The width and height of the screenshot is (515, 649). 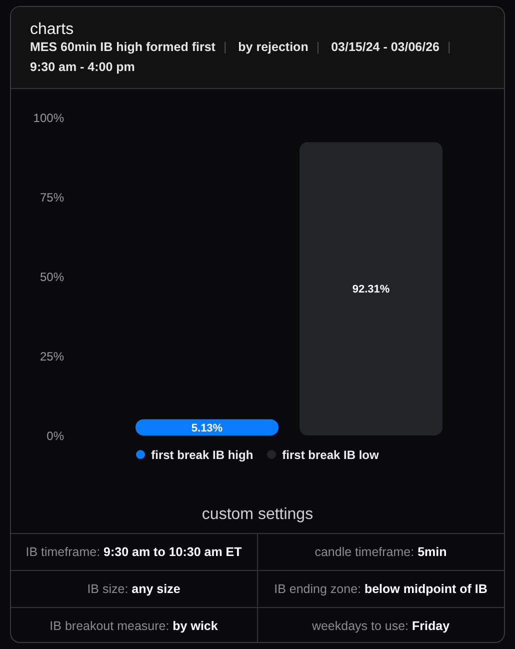 What do you see at coordinates (52, 356) in the screenshot?
I see `y-tick-label: 25%` at bounding box center [52, 356].